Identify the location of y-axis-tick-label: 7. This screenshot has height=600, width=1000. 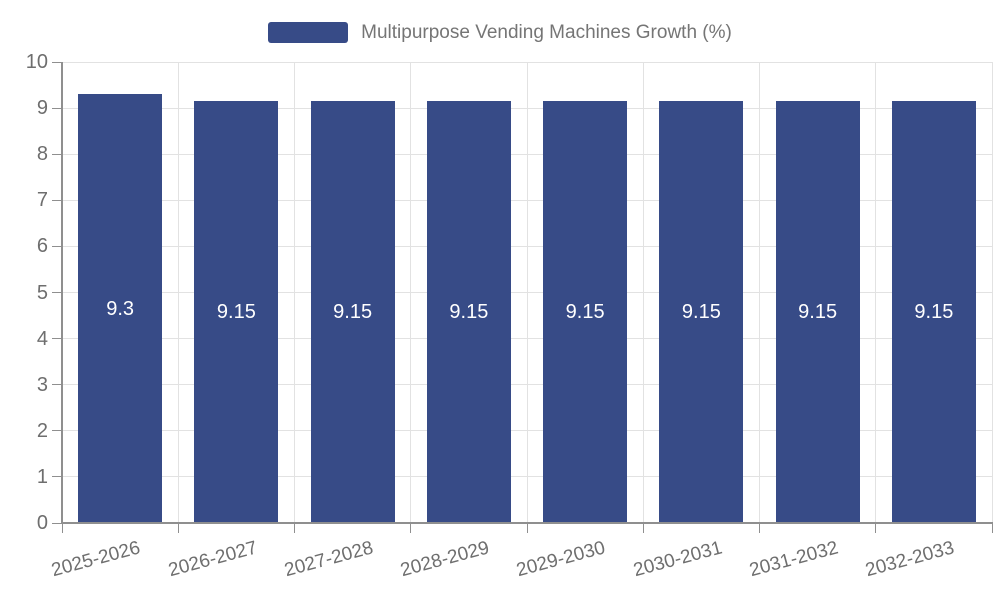
(42, 200).